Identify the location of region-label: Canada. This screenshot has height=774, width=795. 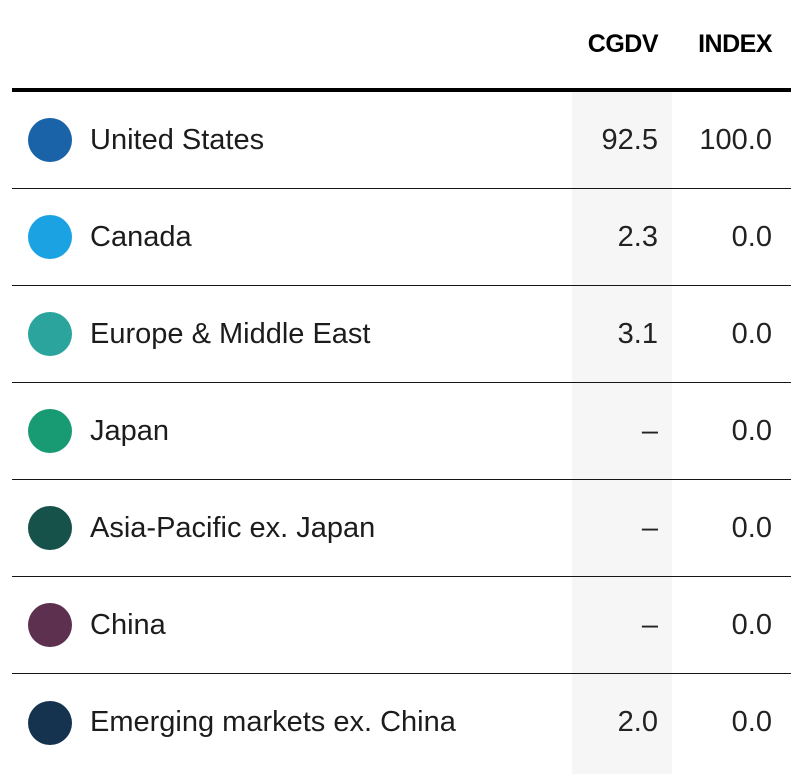
(141, 236).